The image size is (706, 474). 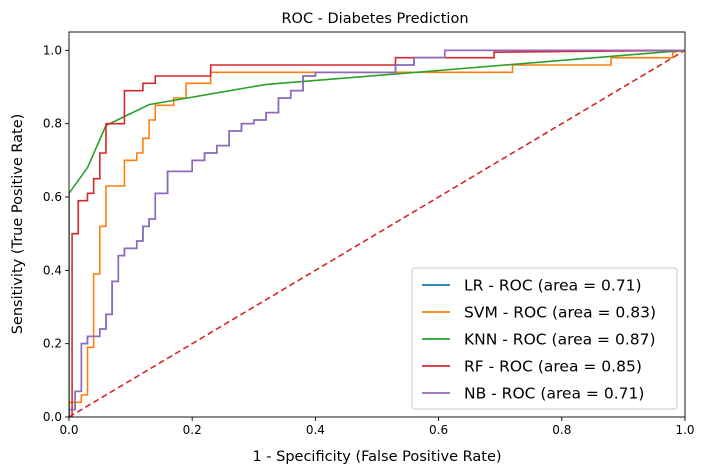 I want to click on legend-label-lr: LR - ROC (area = 0.71), so click(x=553, y=286).